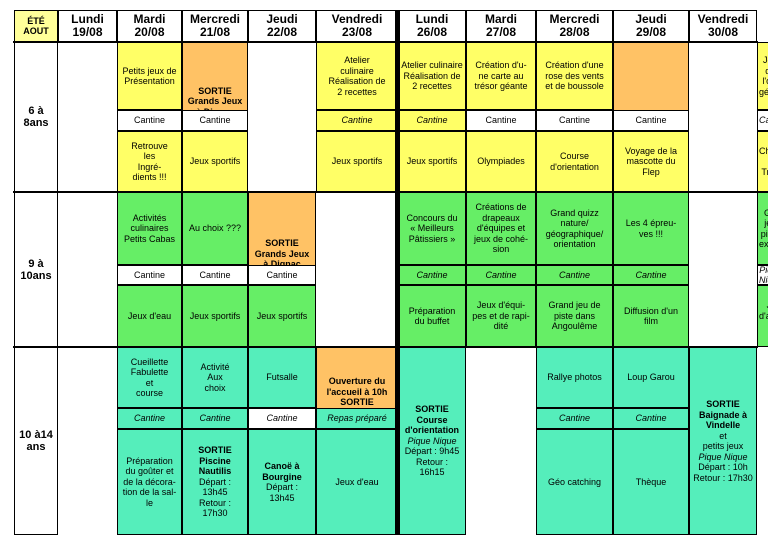  What do you see at coordinates (149, 81) in the screenshot?
I see `cell-text-line: Présentation` at bounding box center [149, 81].